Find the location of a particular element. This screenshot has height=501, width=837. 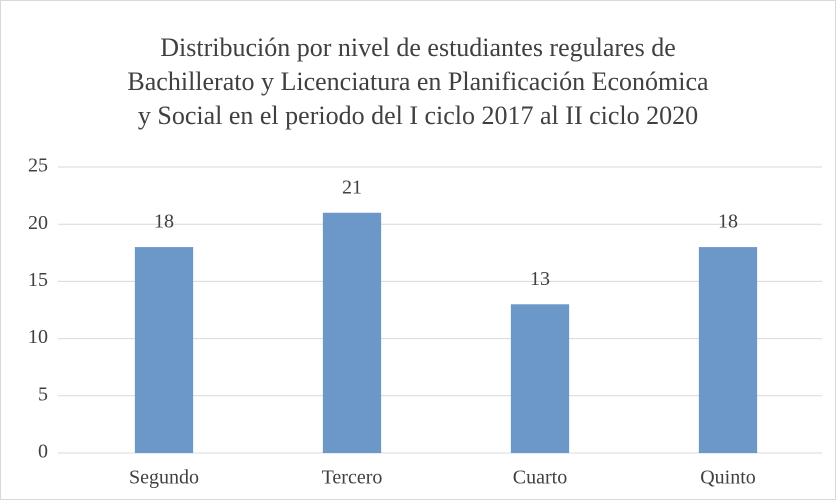

y-tick-label: 10 is located at coordinates (38, 337).